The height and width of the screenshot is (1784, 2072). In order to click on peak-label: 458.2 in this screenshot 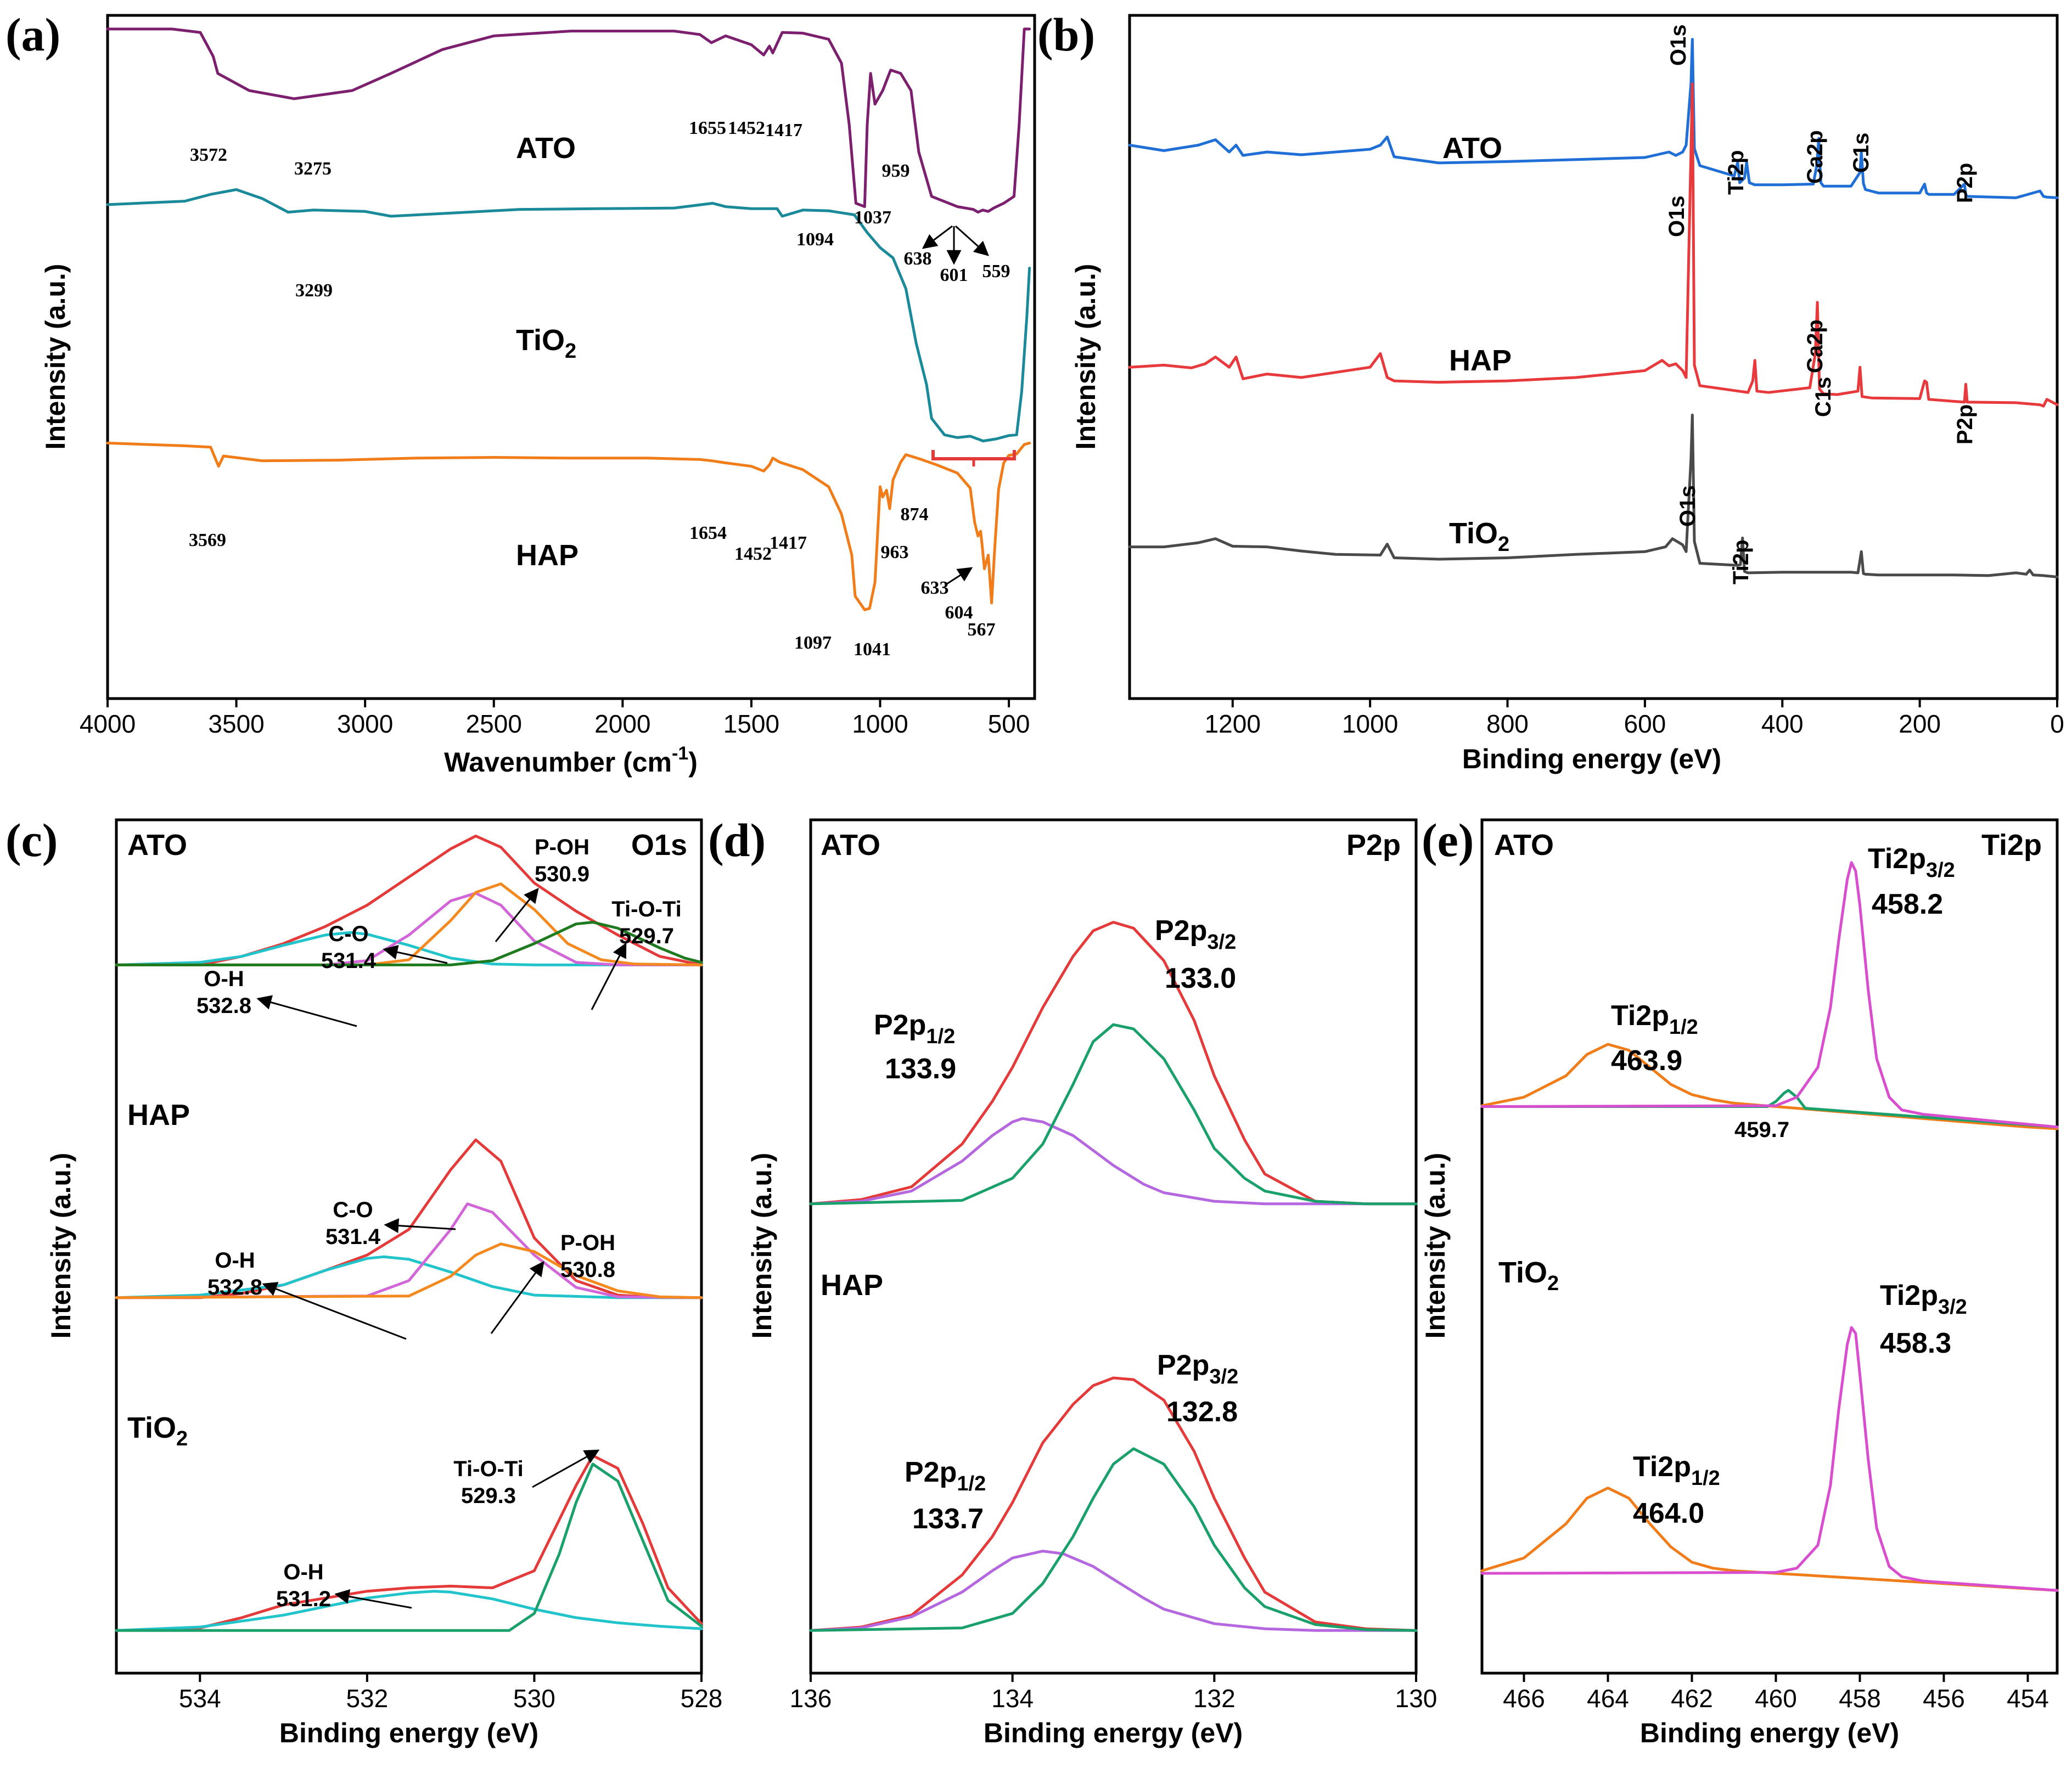, I will do `click(1907, 904)`.